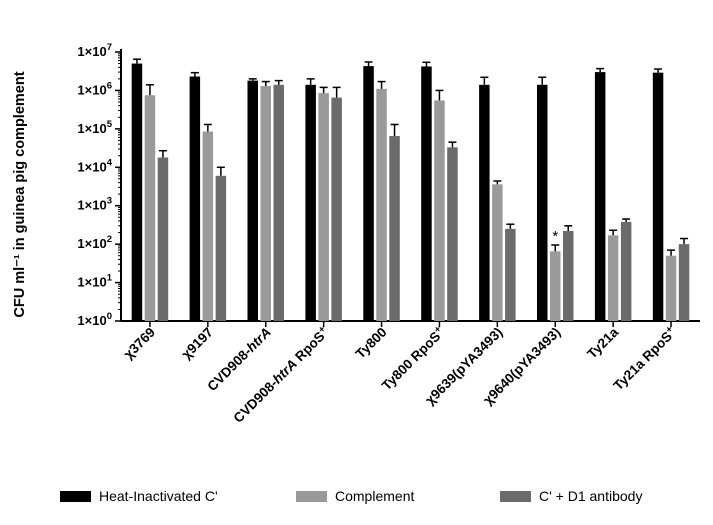 This screenshot has height=525, width=713. What do you see at coordinates (20, 194) in the screenshot?
I see `y-axis-label: CFU ml⁻¹ in guinea pig complement` at bounding box center [20, 194].